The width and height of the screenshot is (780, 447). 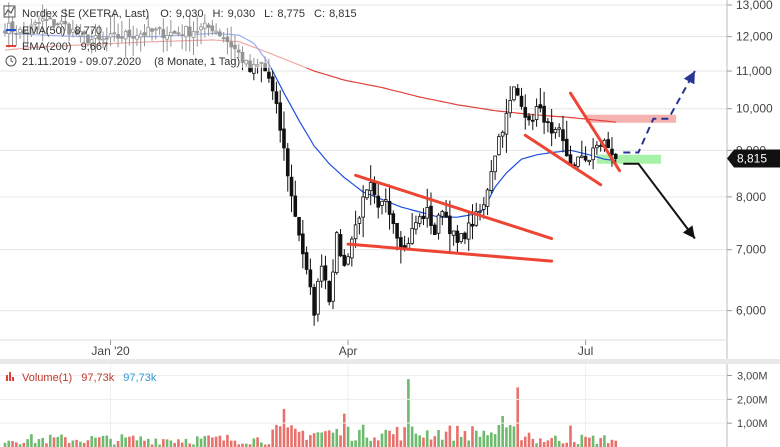 I want to click on ohlc-high: 9,030, so click(x=242, y=14).